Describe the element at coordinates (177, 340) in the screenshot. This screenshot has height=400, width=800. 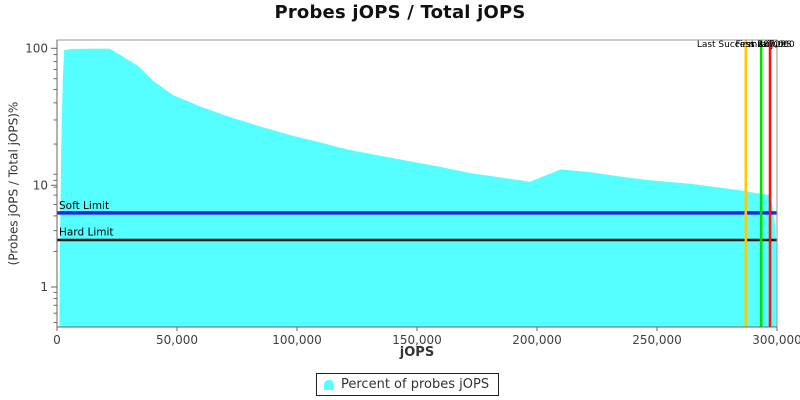
I see `x-tick-label: 50,000` at that location.